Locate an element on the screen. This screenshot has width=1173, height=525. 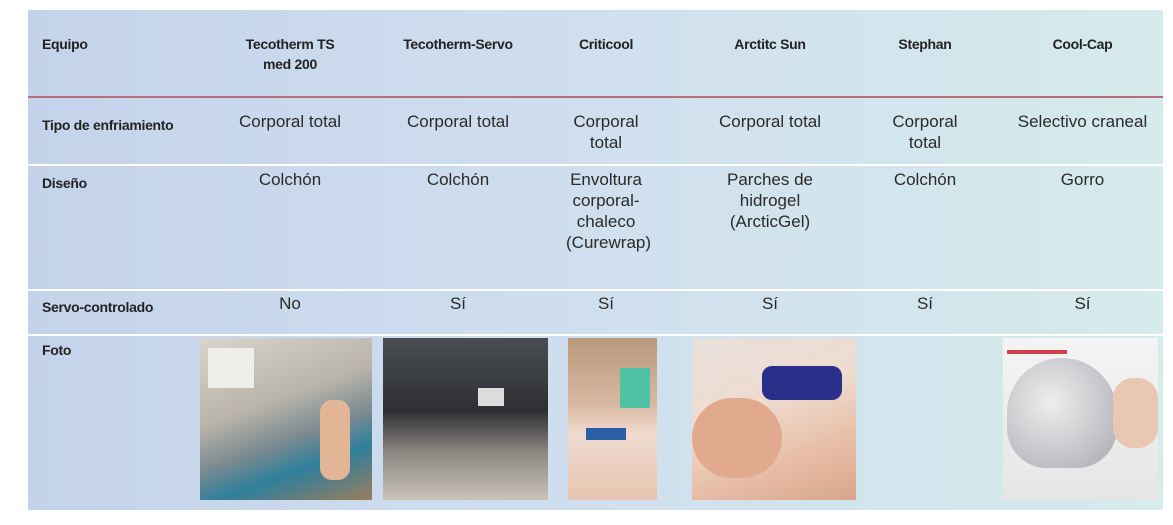
column-header: Criticool is located at coordinates (606, 44).